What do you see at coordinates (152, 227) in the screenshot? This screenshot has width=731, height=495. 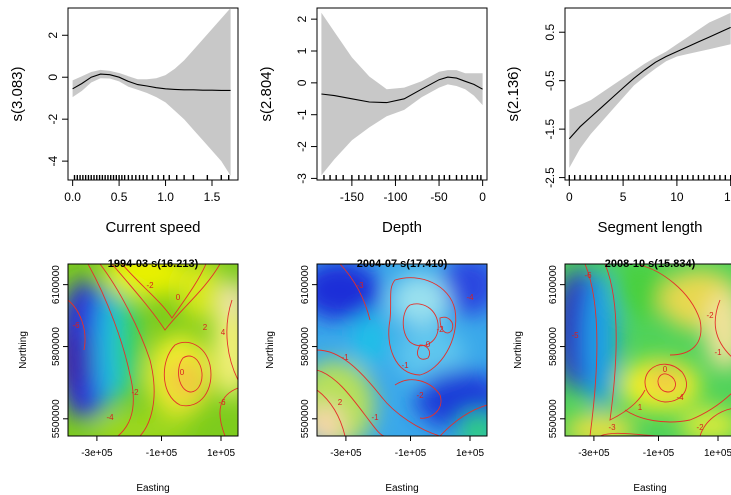 I see `x-axis-label: Current speed` at bounding box center [152, 227].